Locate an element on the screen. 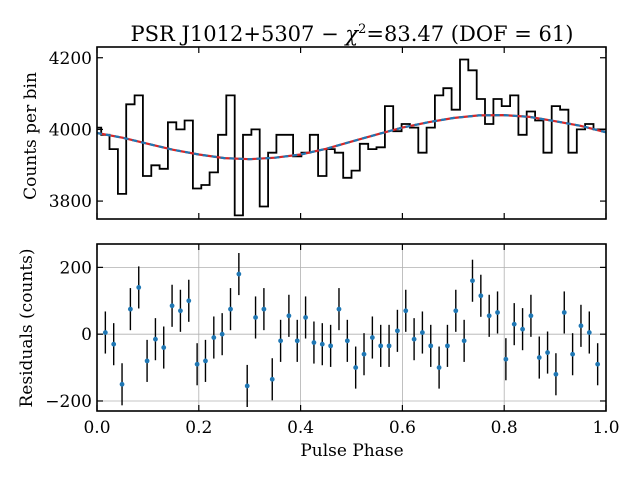  x-tick-label: 1.0 is located at coordinates (605, 428).